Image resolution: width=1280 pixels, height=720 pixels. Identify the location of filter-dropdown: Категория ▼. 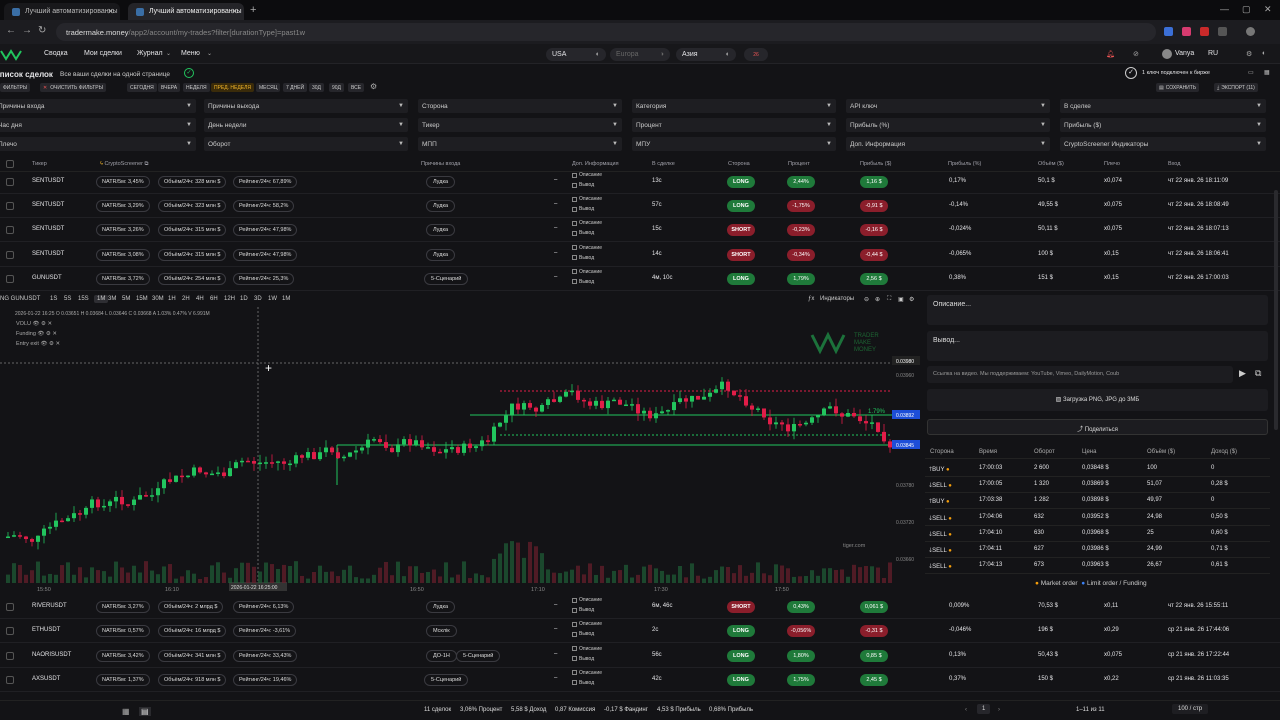
(734, 106).